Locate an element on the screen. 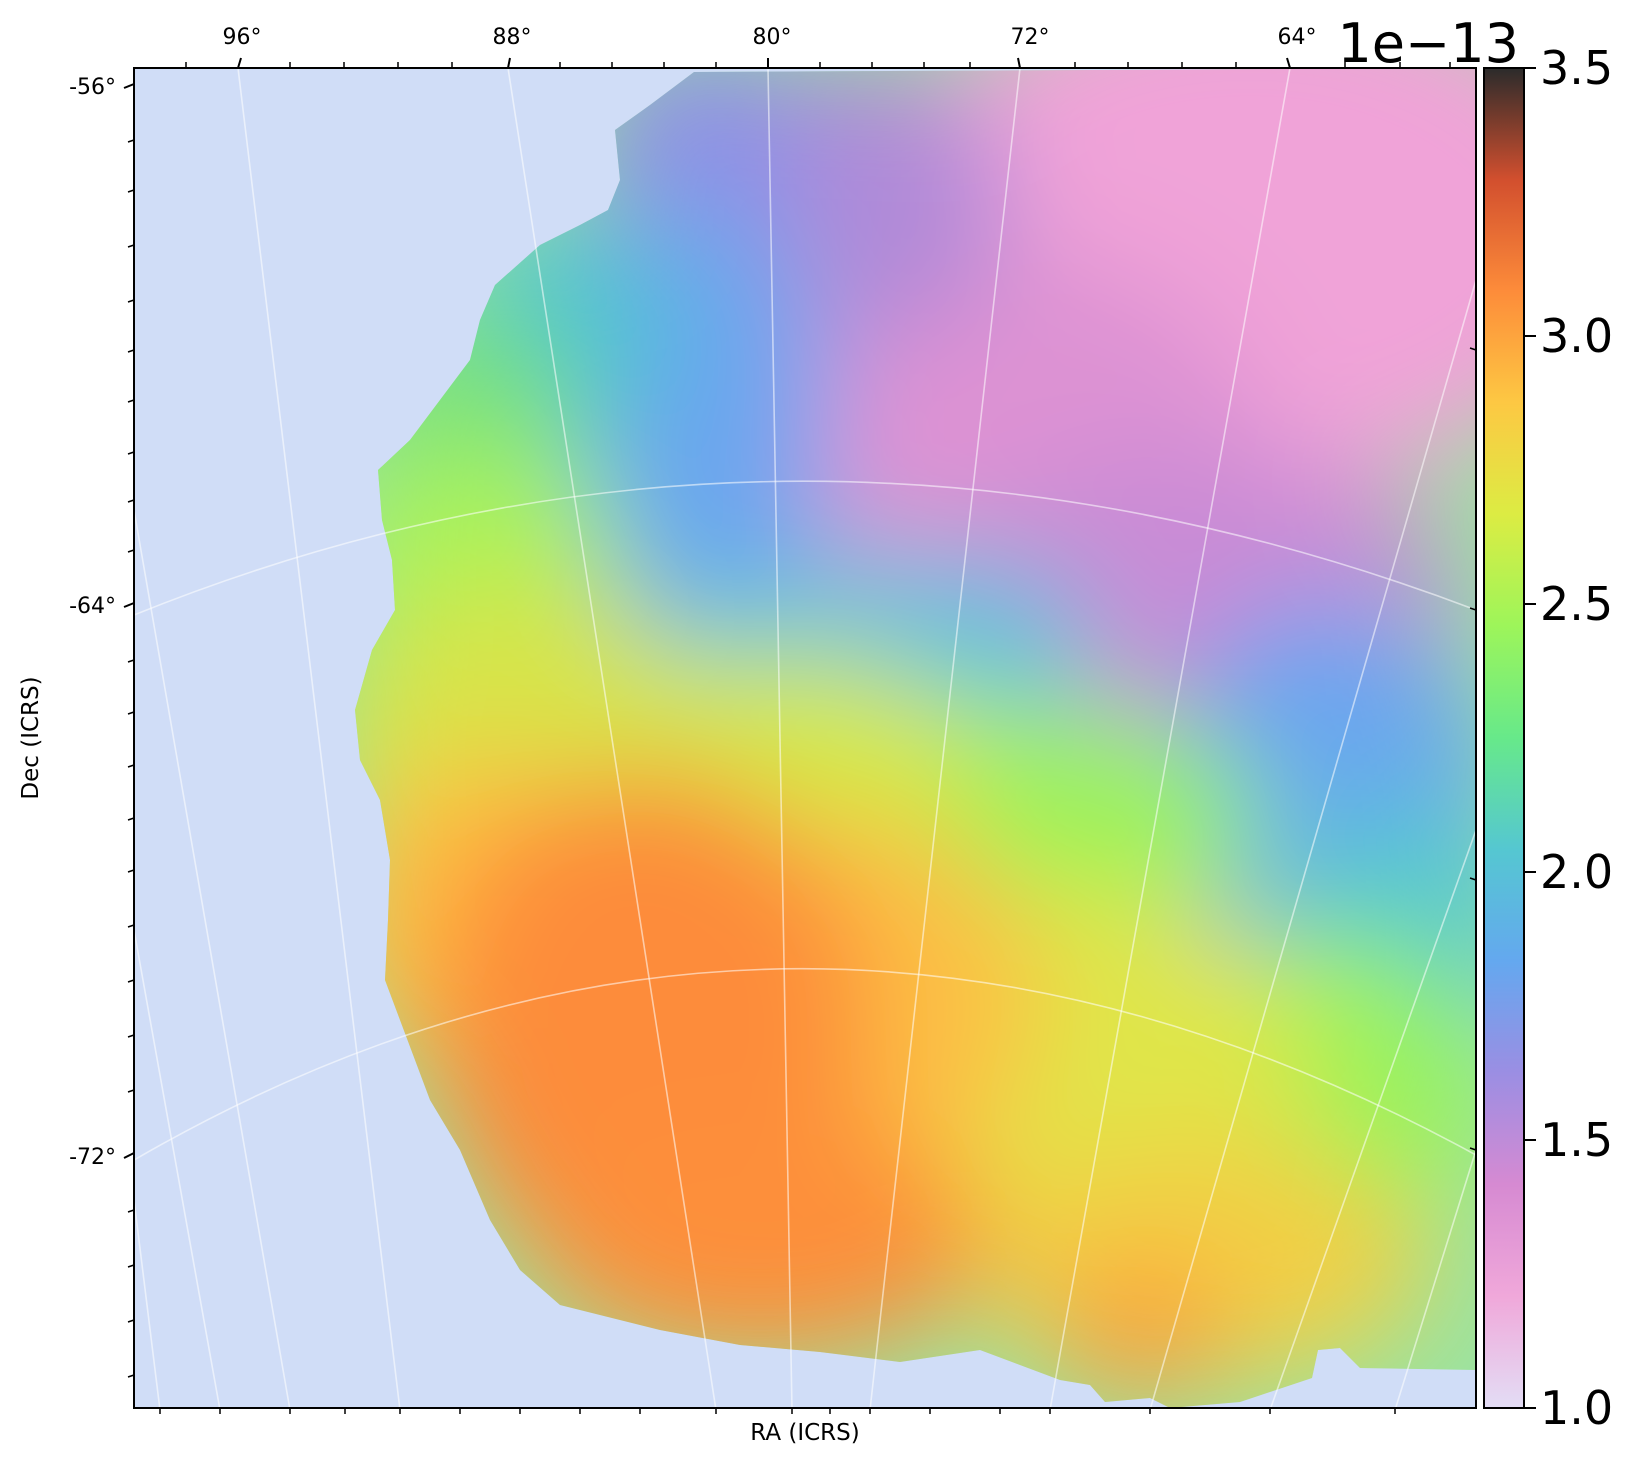  colorbar-tick-label: 1.0 is located at coordinates (1576, 1408).